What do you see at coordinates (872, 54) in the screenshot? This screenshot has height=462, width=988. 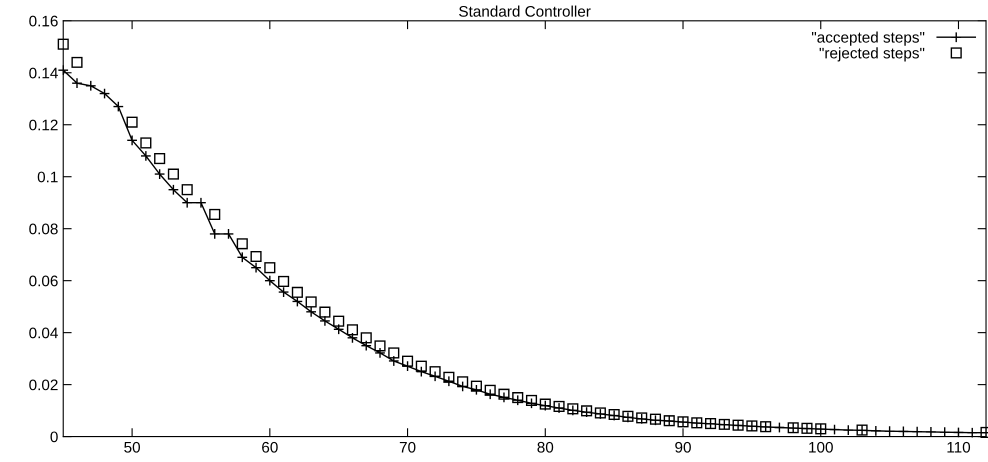 I see `legend-label: "rejected steps"` at bounding box center [872, 54].